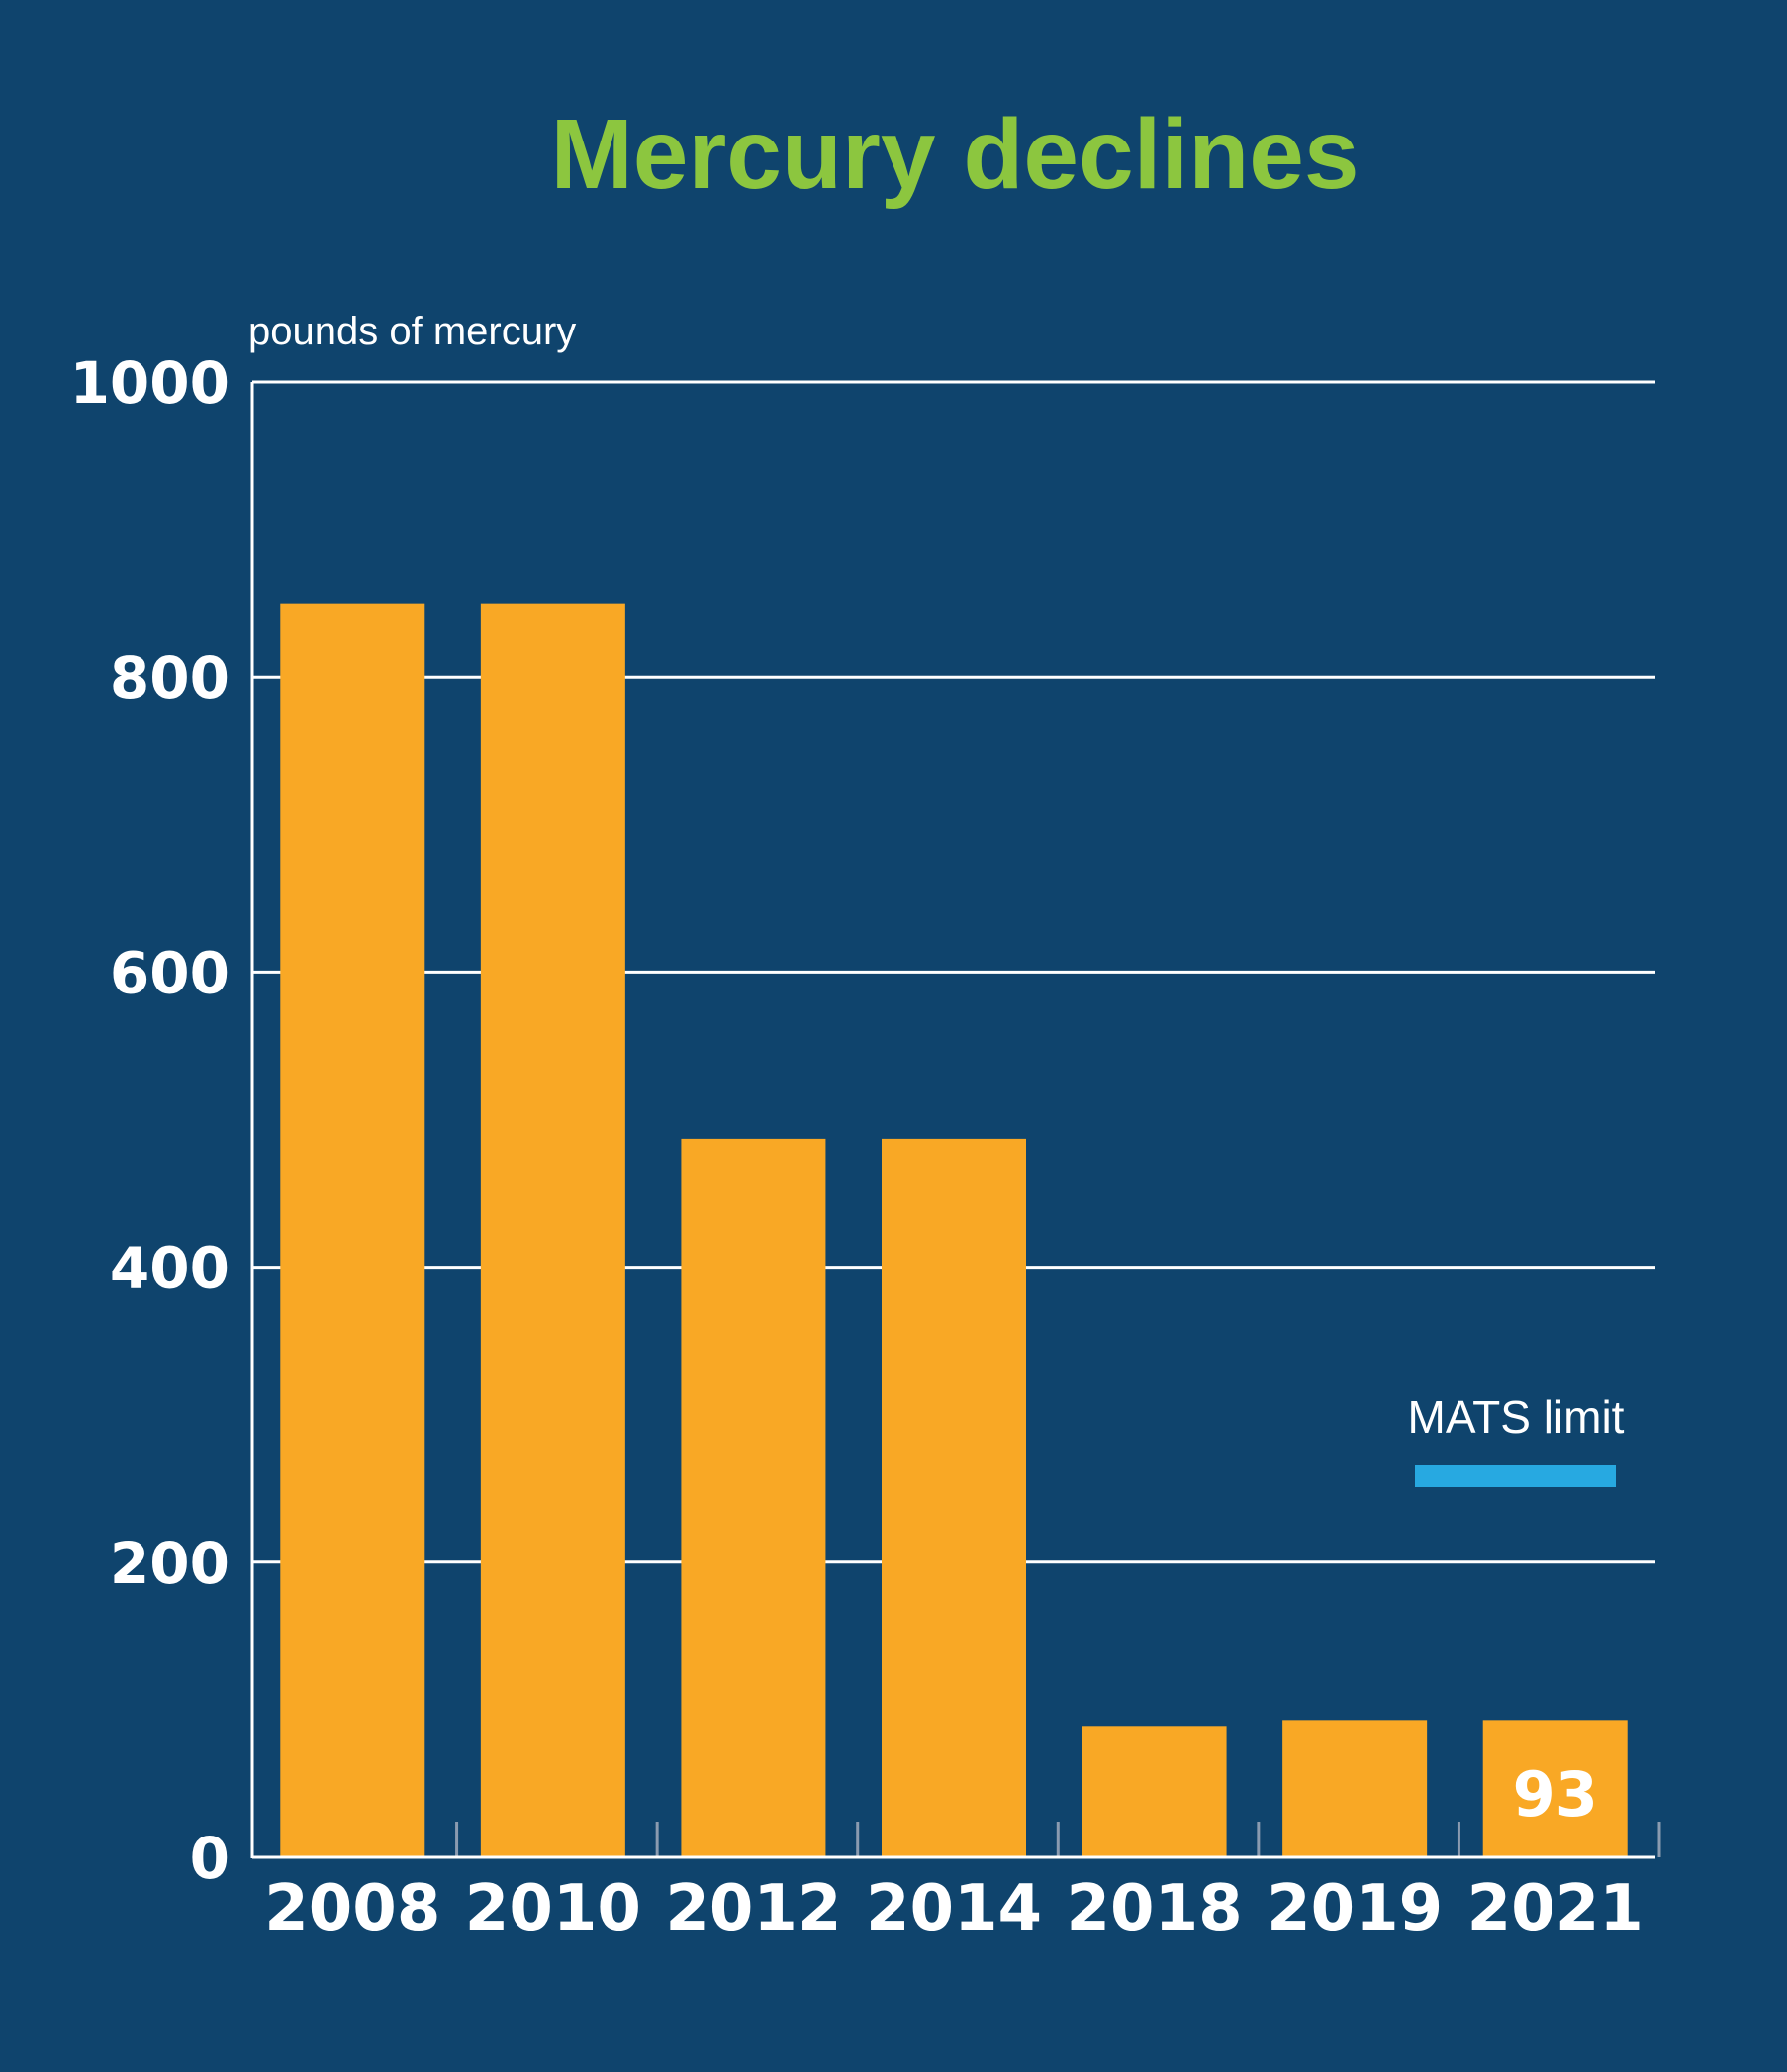 This screenshot has width=1787, height=2072. Describe the element at coordinates (954, 154) in the screenshot. I see `chart-title: Mercury declines` at that location.